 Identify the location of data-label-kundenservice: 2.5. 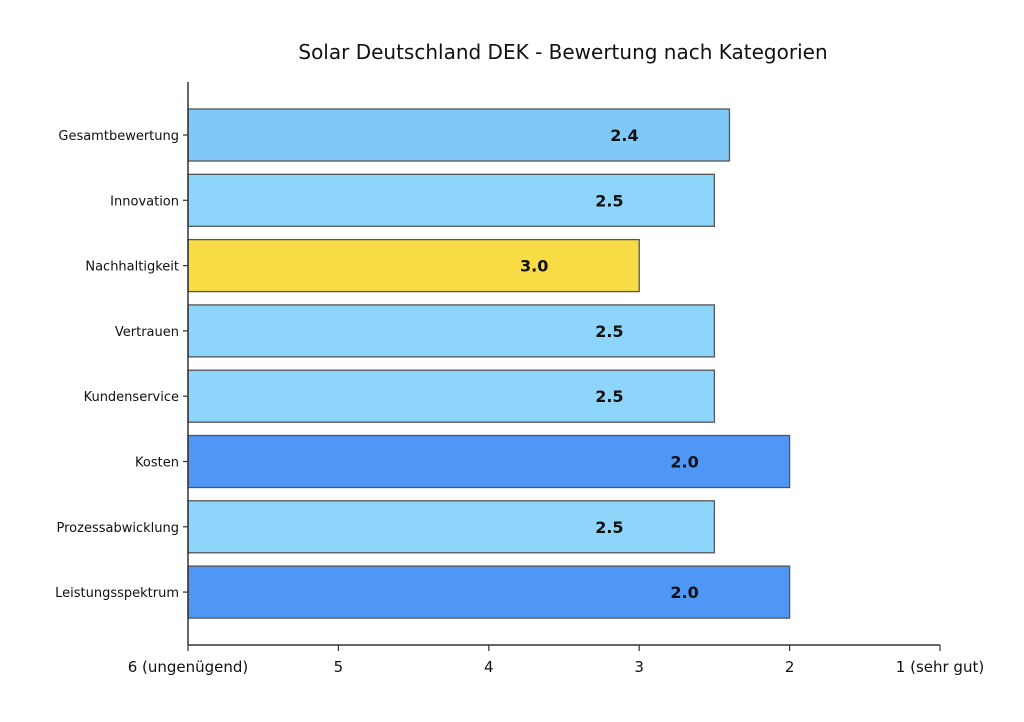
(609, 396).